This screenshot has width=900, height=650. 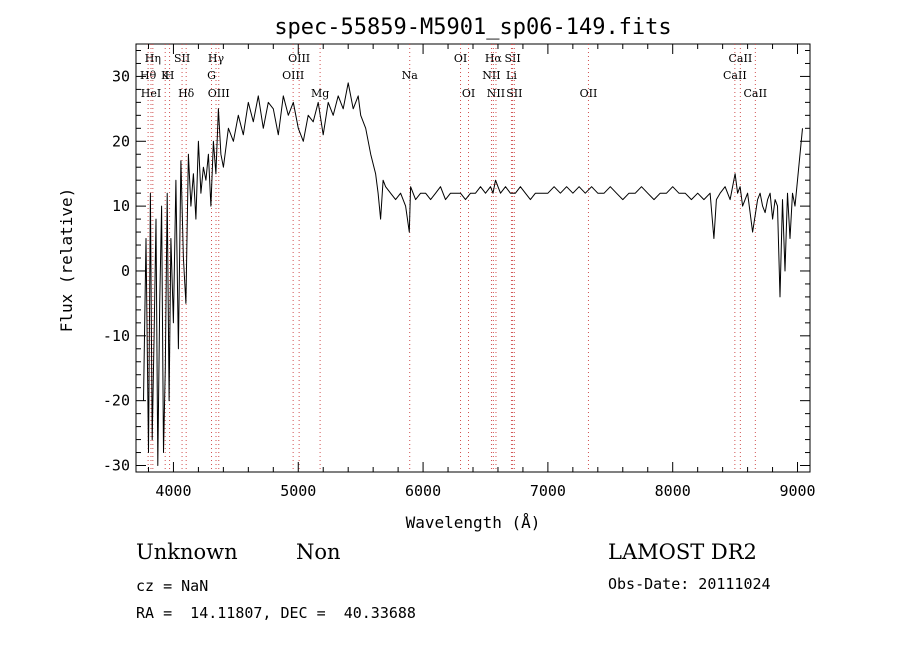 I want to click on line-label-20: Li, so click(x=511, y=75).